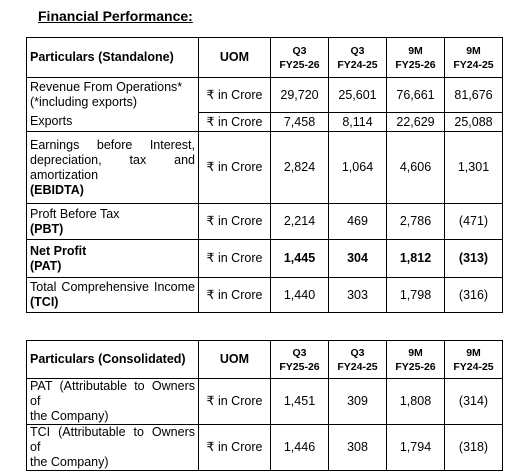 The width and height of the screenshot is (520, 473). Describe the element at coordinates (415, 295) in the screenshot. I see `value-cell: 1,798` at that location.